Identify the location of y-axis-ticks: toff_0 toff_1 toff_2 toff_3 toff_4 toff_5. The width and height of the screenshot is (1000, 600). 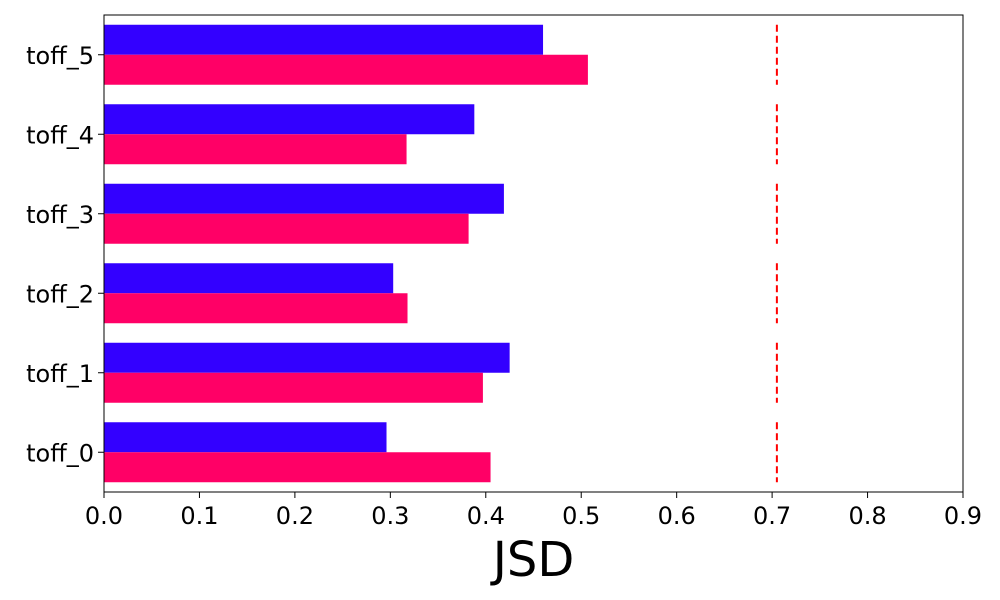
(65, 254).